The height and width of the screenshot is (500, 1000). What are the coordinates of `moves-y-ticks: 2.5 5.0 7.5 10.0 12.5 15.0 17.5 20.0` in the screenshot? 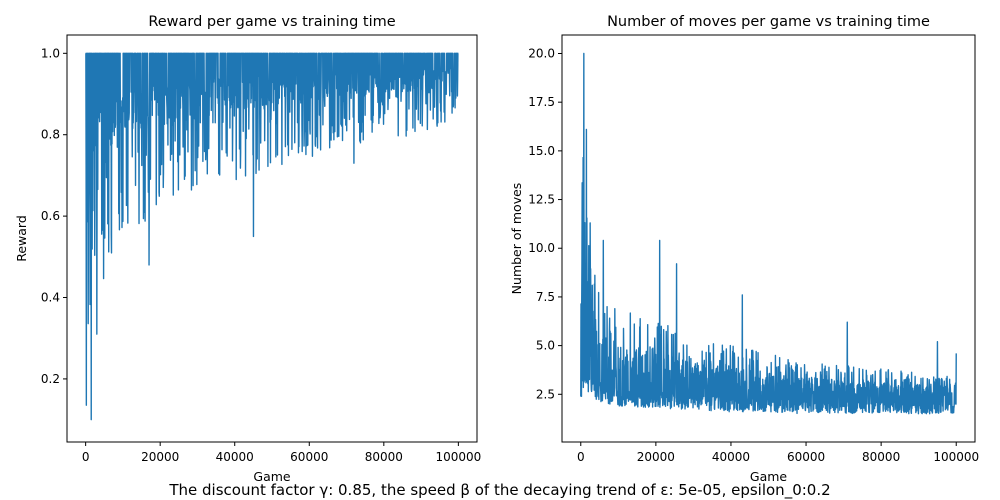 It's located at (545, 224).